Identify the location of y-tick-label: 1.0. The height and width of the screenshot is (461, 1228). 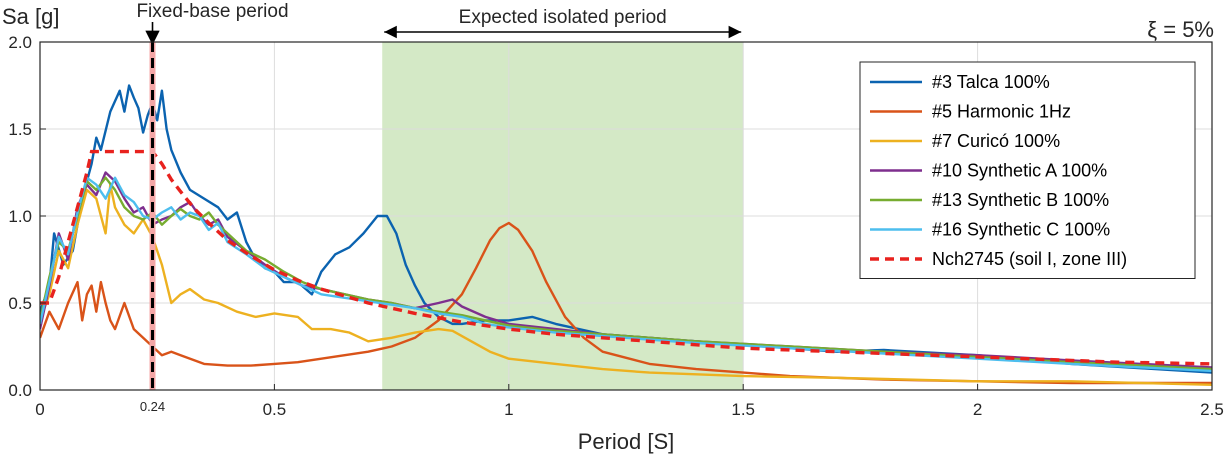
(20, 216).